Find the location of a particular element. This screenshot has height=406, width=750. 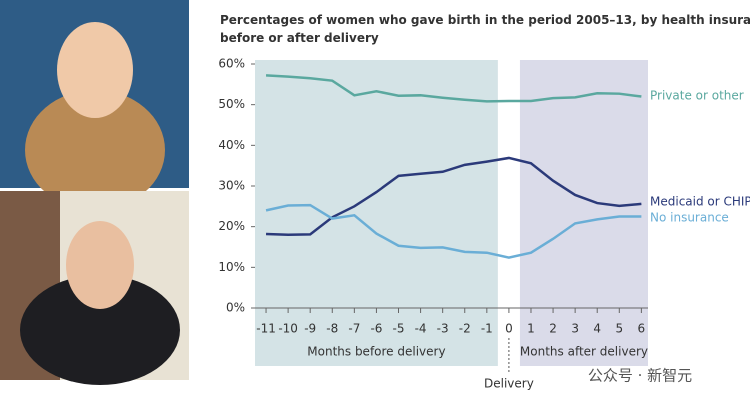

y-tick-label: 60% is located at coordinates (231, 64).